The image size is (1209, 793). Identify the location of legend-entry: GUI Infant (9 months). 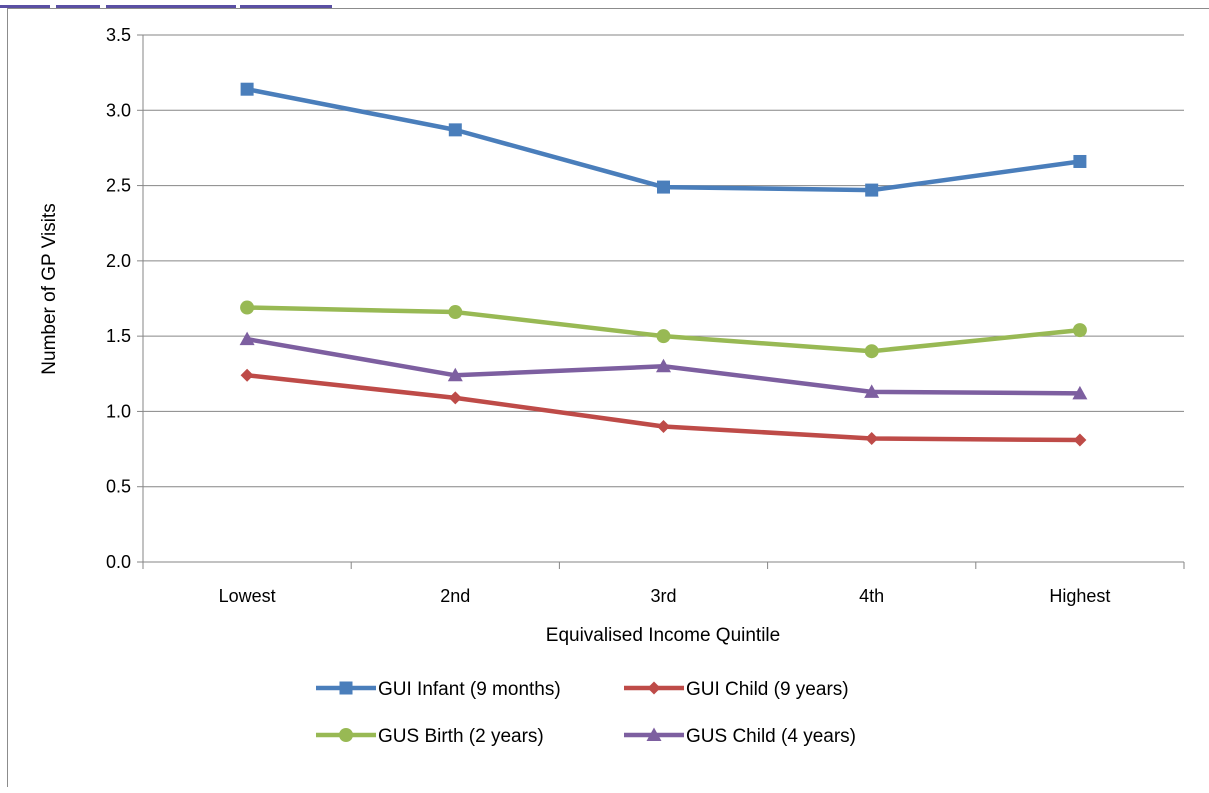
(438, 689).